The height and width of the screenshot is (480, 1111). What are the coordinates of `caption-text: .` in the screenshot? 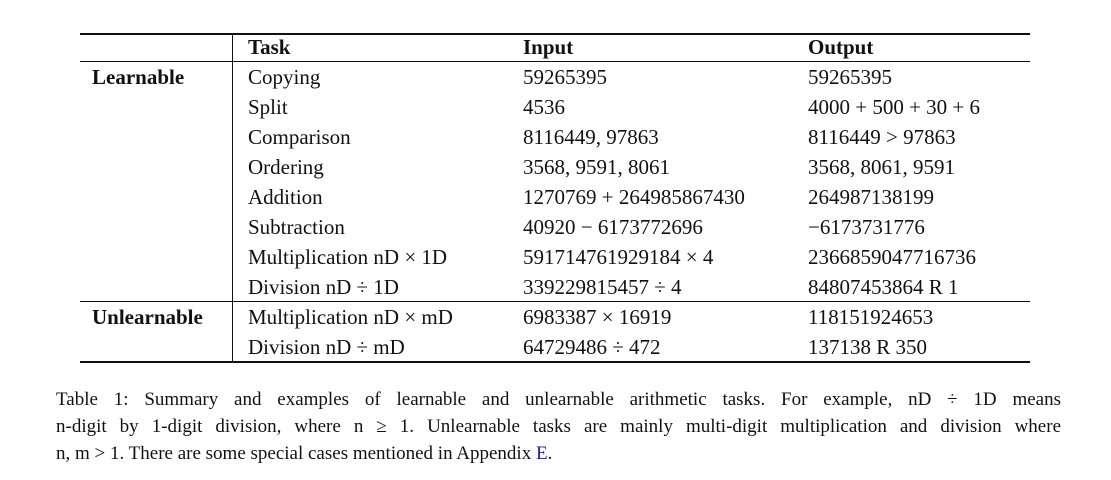 It's located at (550, 453).